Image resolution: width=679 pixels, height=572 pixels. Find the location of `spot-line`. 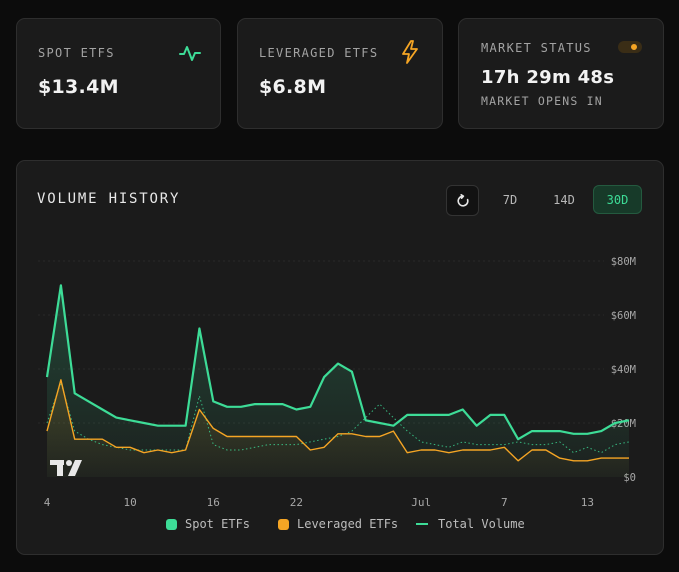

spot-line is located at coordinates (338, 417).